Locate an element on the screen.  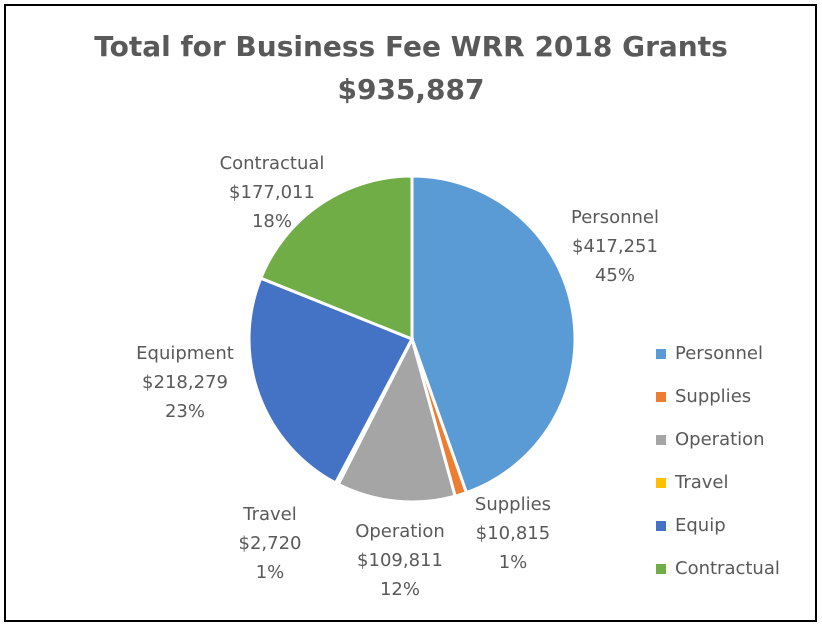
legend-label: Personnel is located at coordinates (719, 353).